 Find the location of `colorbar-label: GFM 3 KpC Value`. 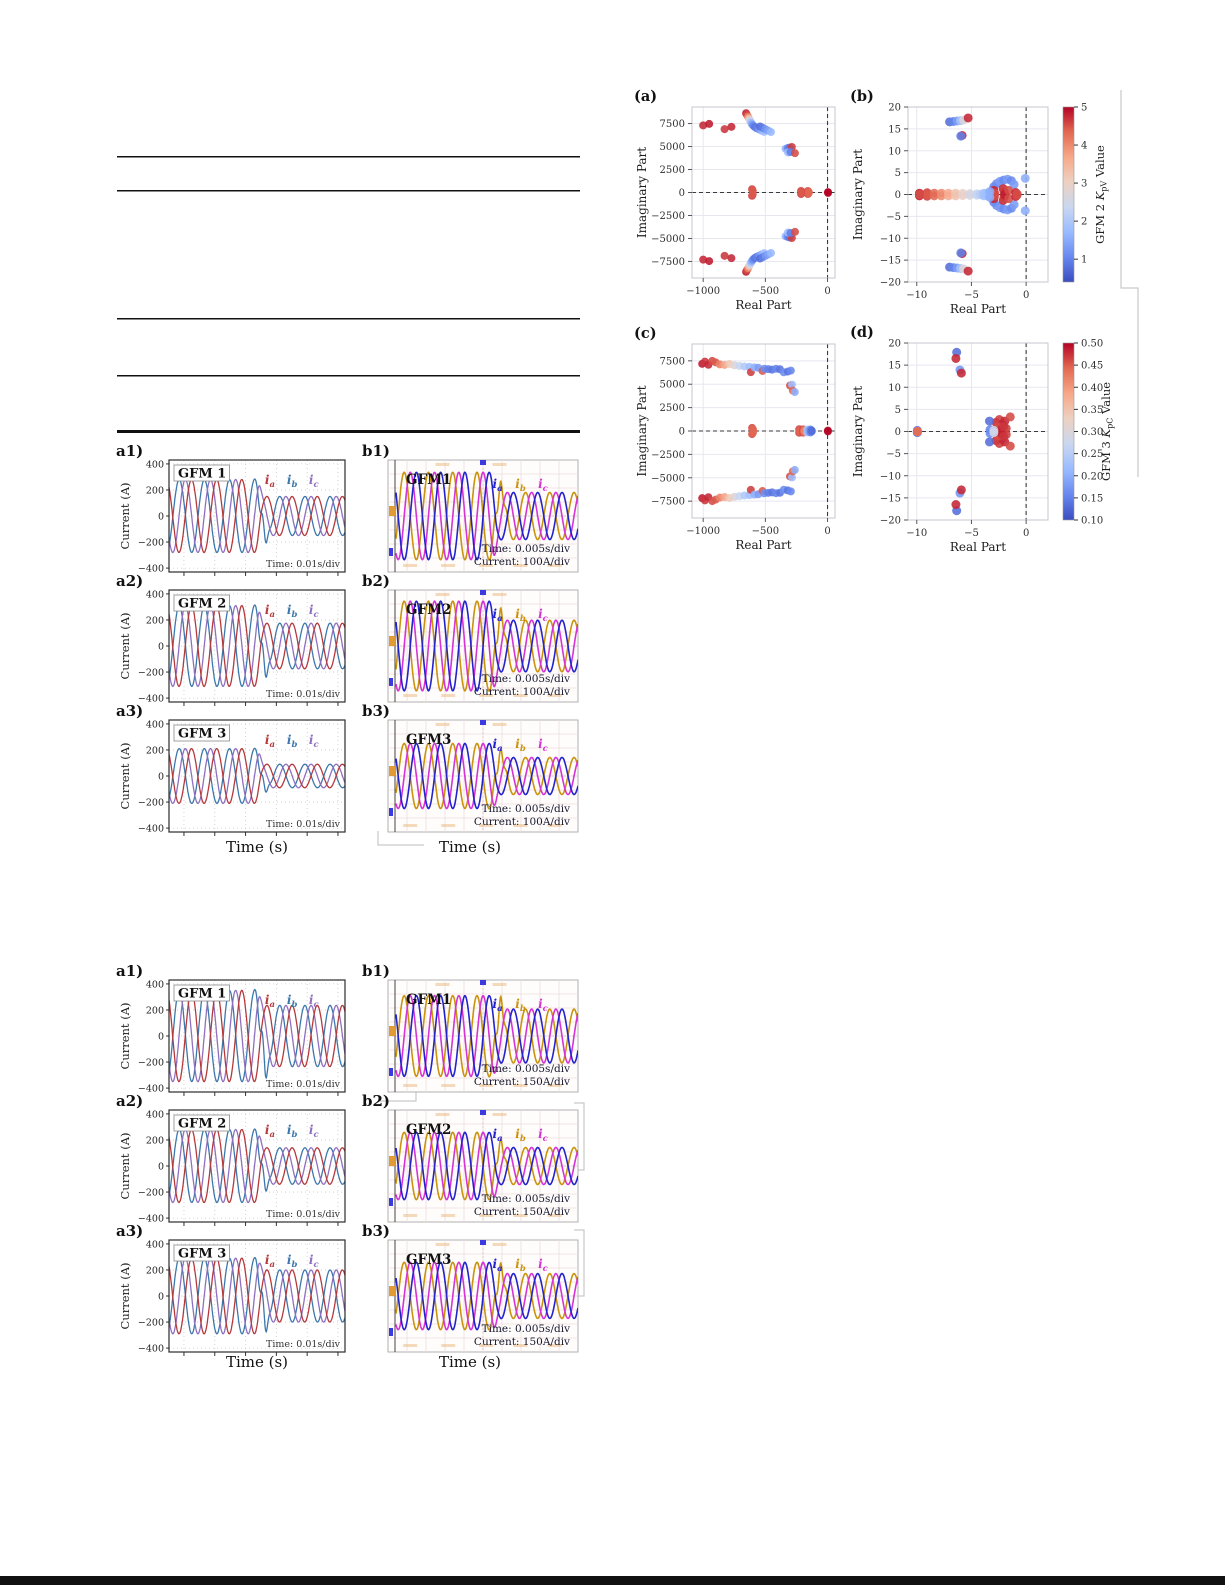

colorbar-label: GFM 3 KpC Value is located at coordinates (1107, 431).